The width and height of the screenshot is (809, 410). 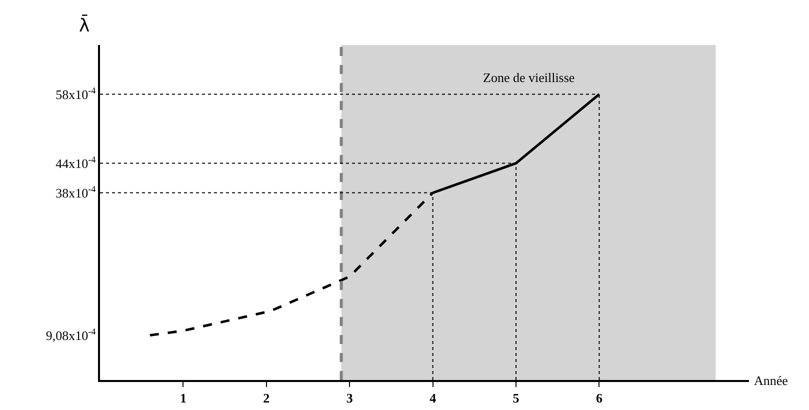 What do you see at coordinates (433, 398) in the screenshot?
I see `x-tick-label: 4` at bounding box center [433, 398].